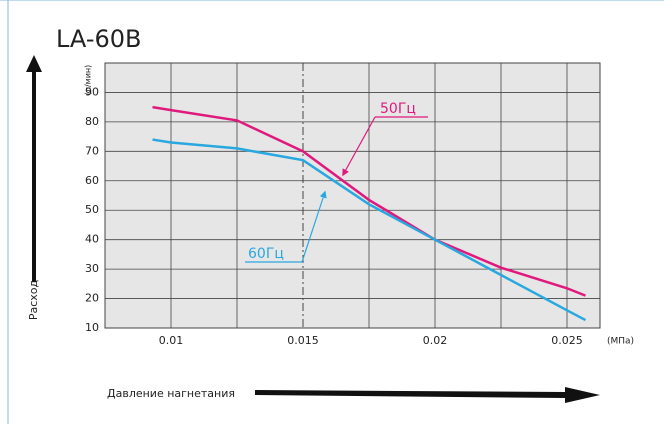 The height and width of the screenshot is (424, 664). What do you see at coordinates (88, 80) in the screenshot?
I see `y-unit: (л/мин)` at bounding box center [88, 80].